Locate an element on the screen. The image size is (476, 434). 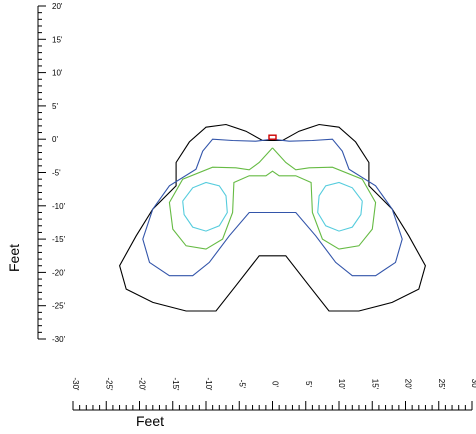
y-tick-label: -25' is located at coordinates (59, 306).